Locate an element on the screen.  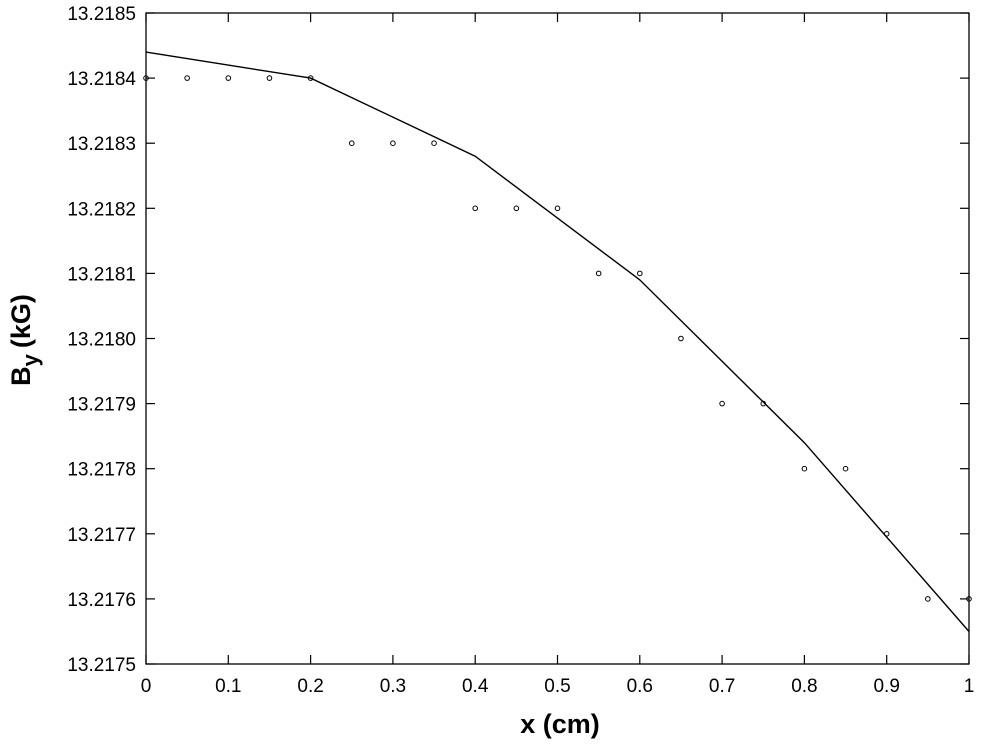
x-tick-label: 1 is located at coordinates (969, 686).